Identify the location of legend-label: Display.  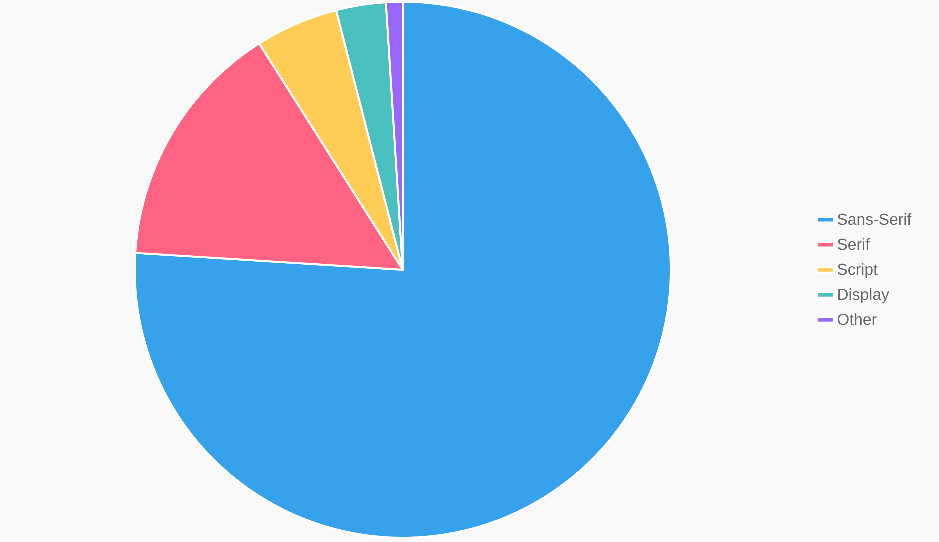
(864, 296).